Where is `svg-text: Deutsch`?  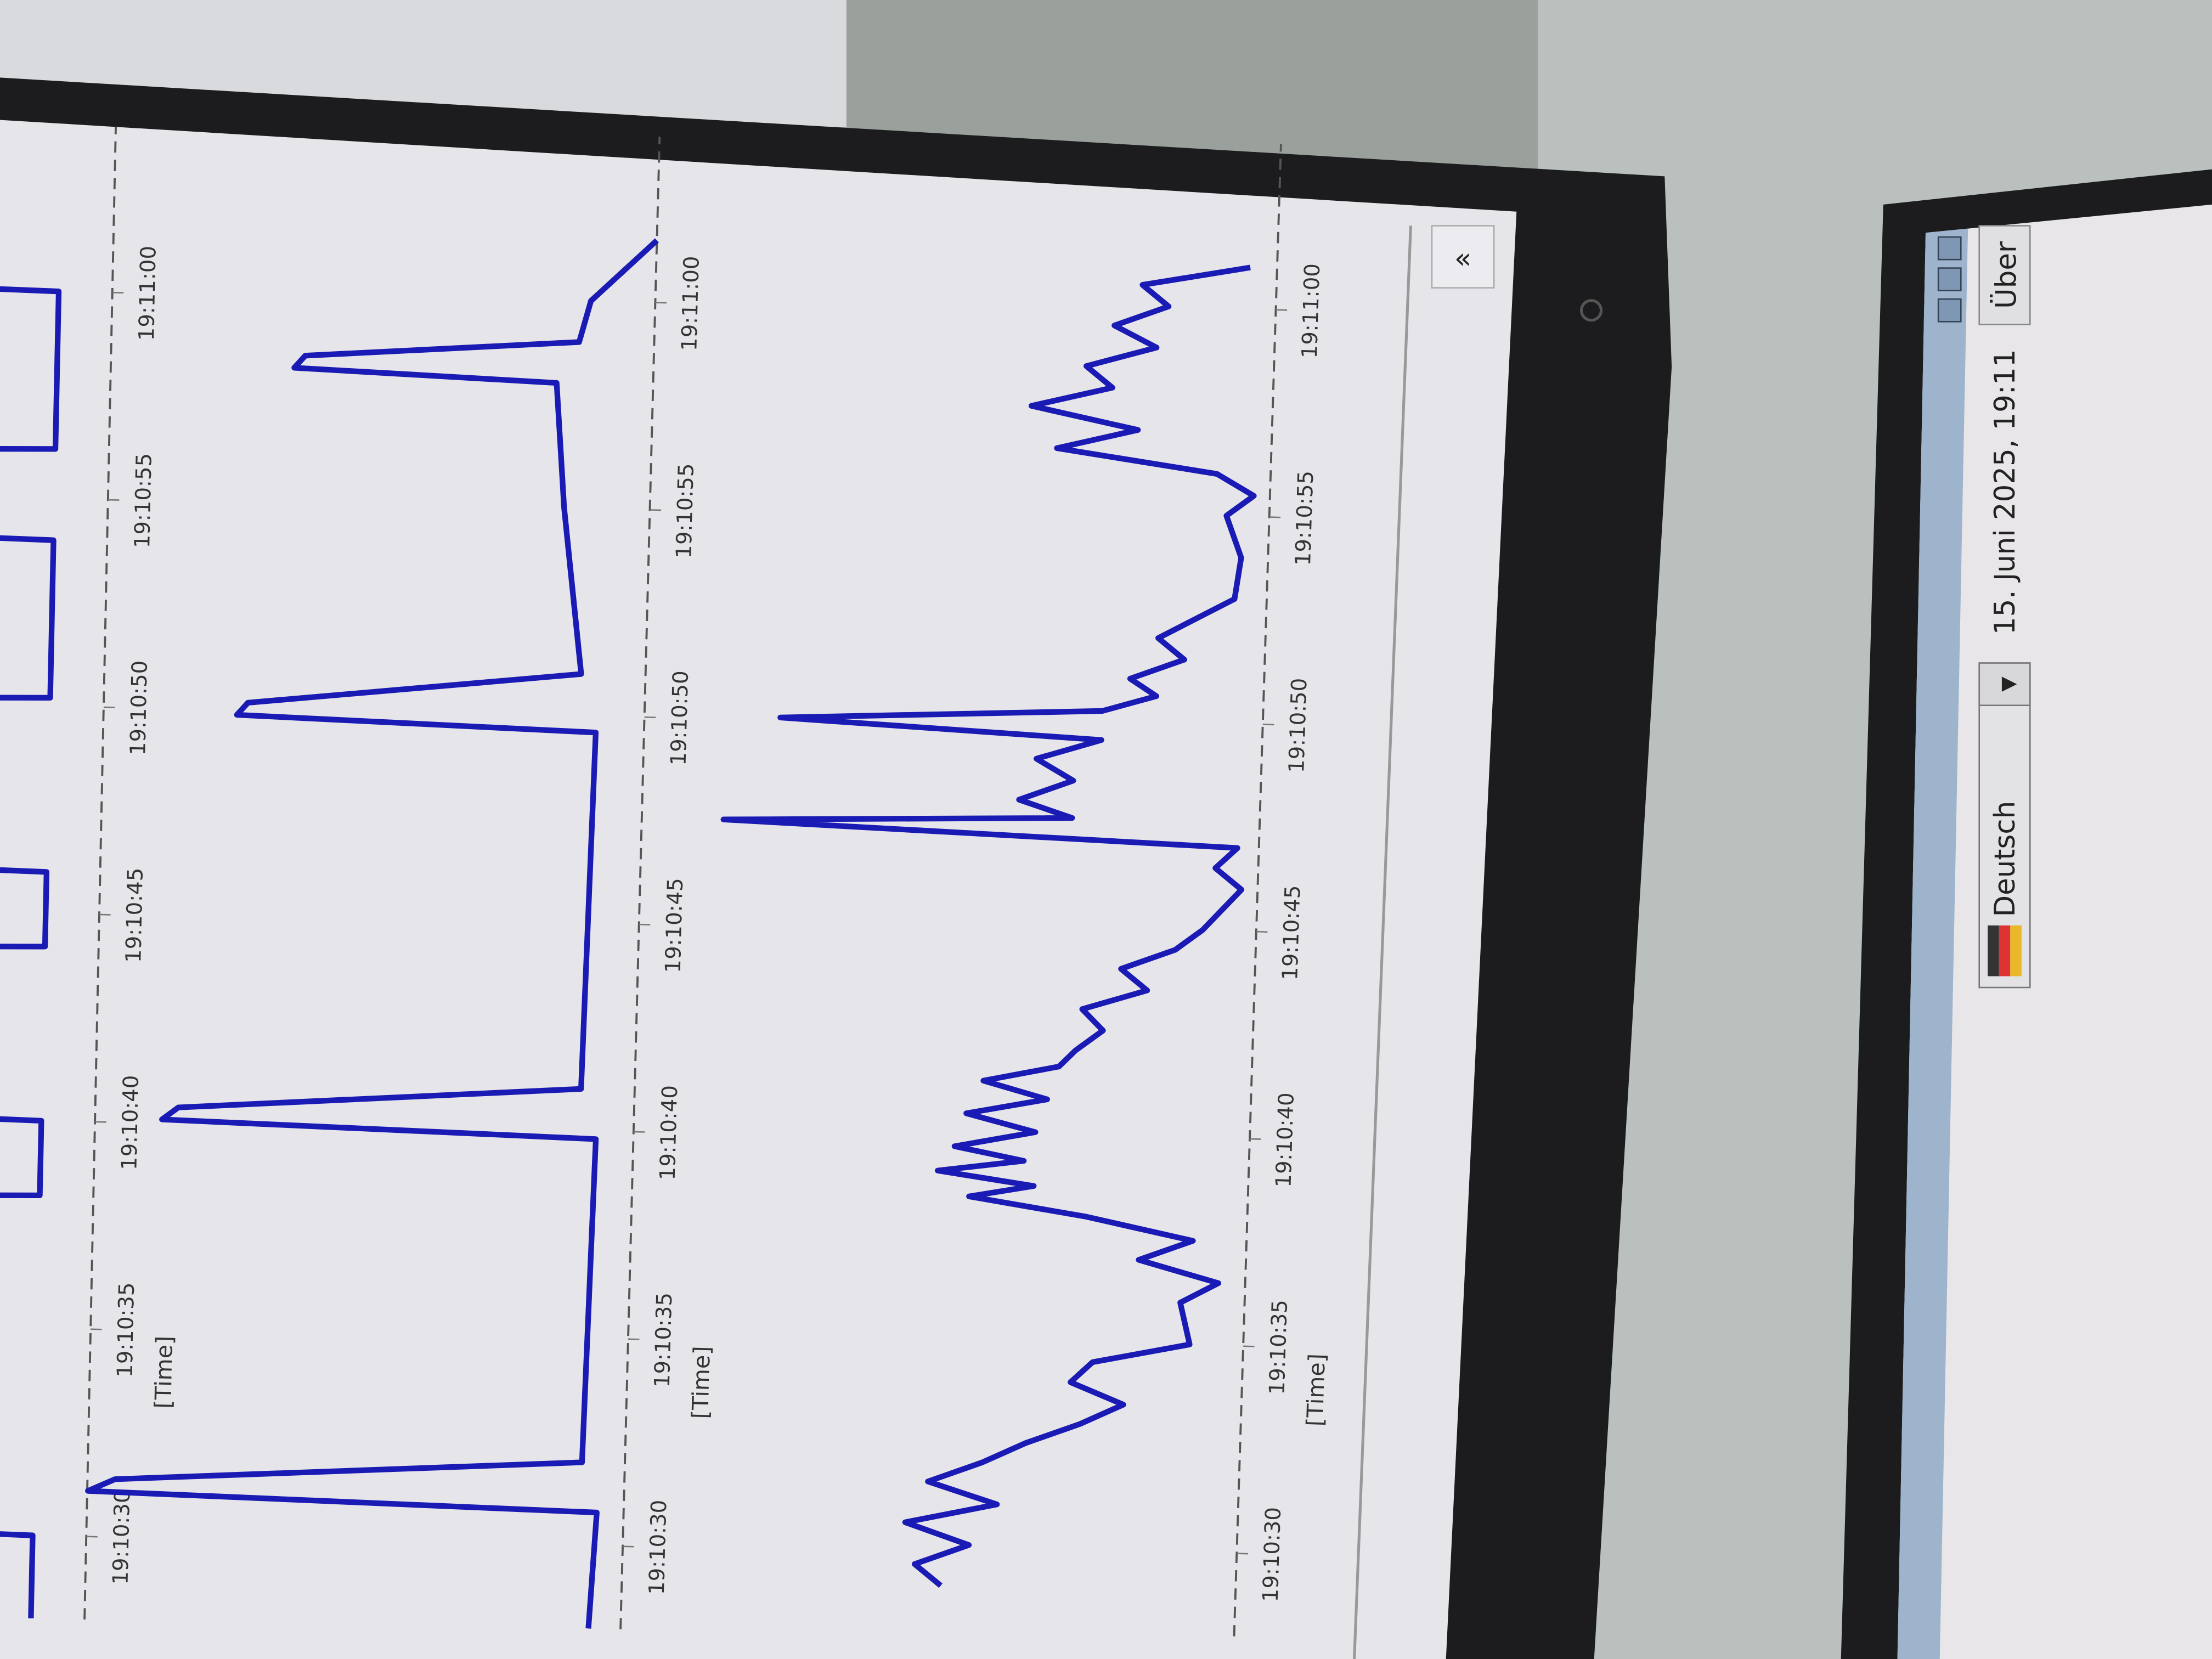
svg-text: Deutsch is located at coordinates (2005, 859).